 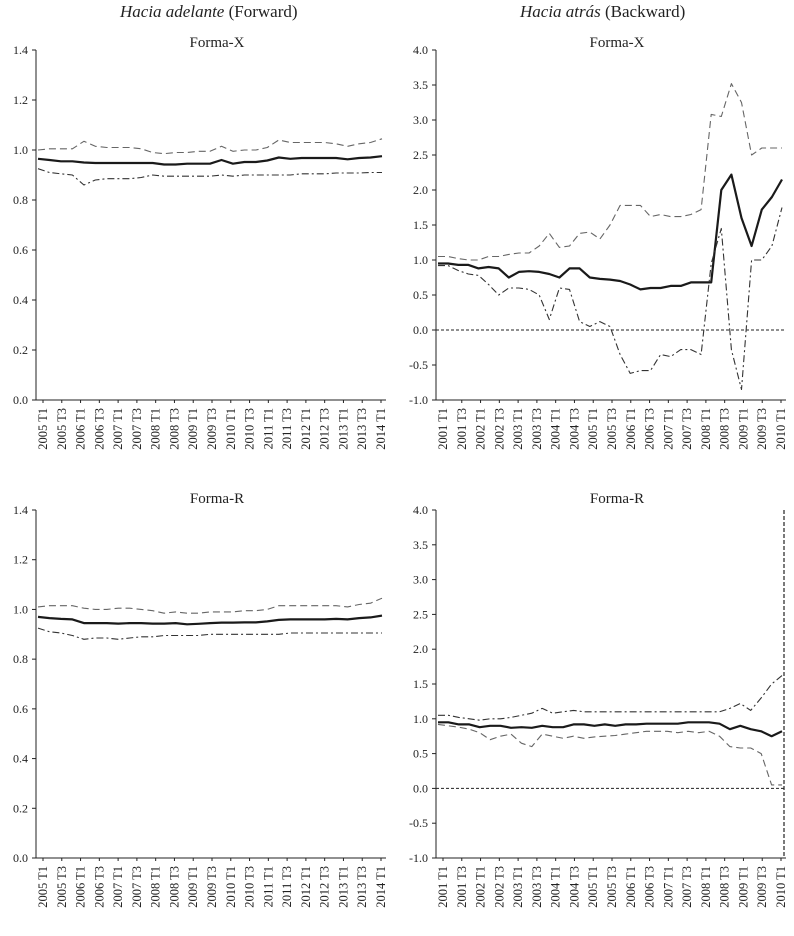 What do you see at coordinates (268, 886) in the screenshot?
I see `x-tick-label: 2011 T1` at bounding box center [268, 886].